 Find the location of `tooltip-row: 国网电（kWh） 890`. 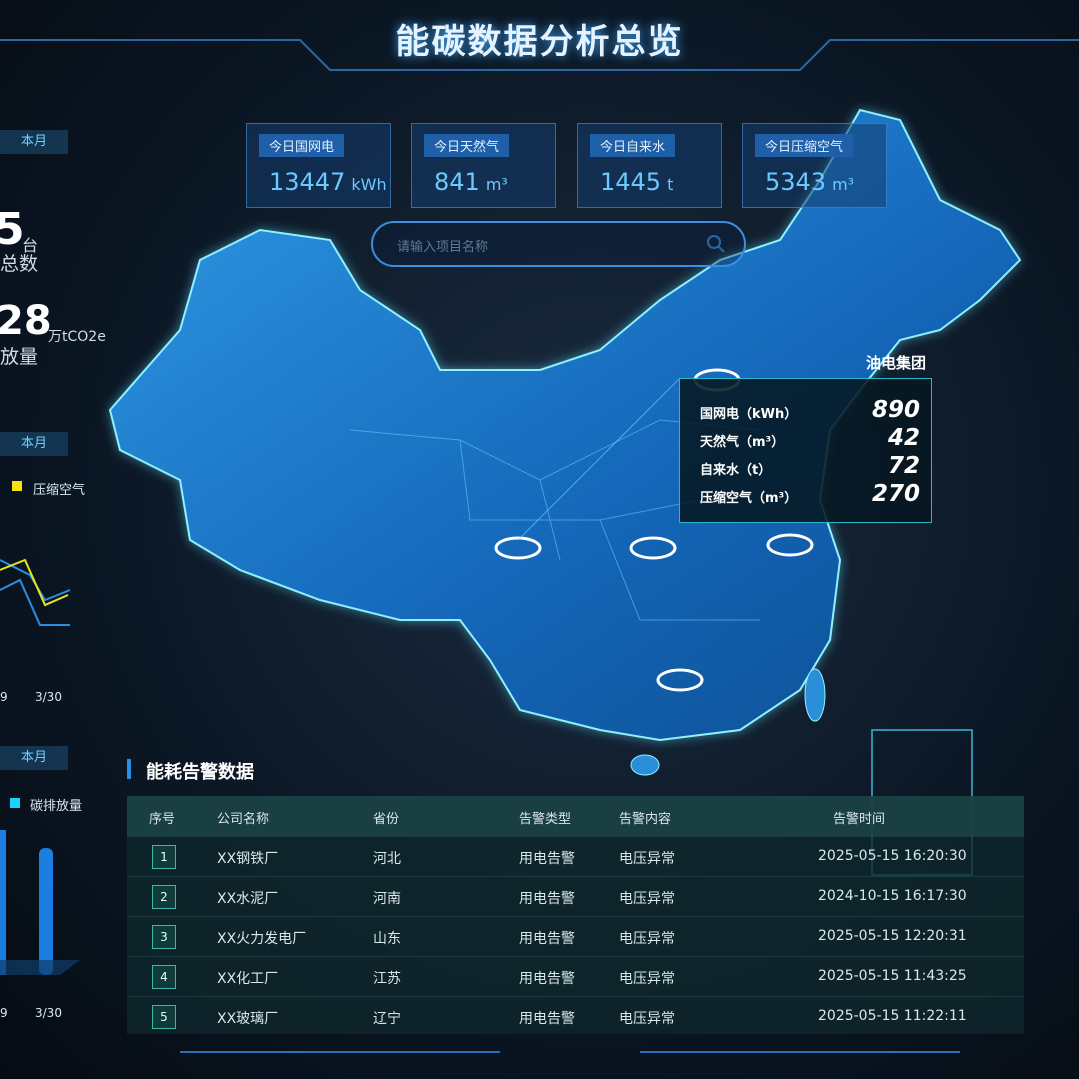

tooltip-row: 国网电（kWh） 890 is located at coordinates (810, 411).